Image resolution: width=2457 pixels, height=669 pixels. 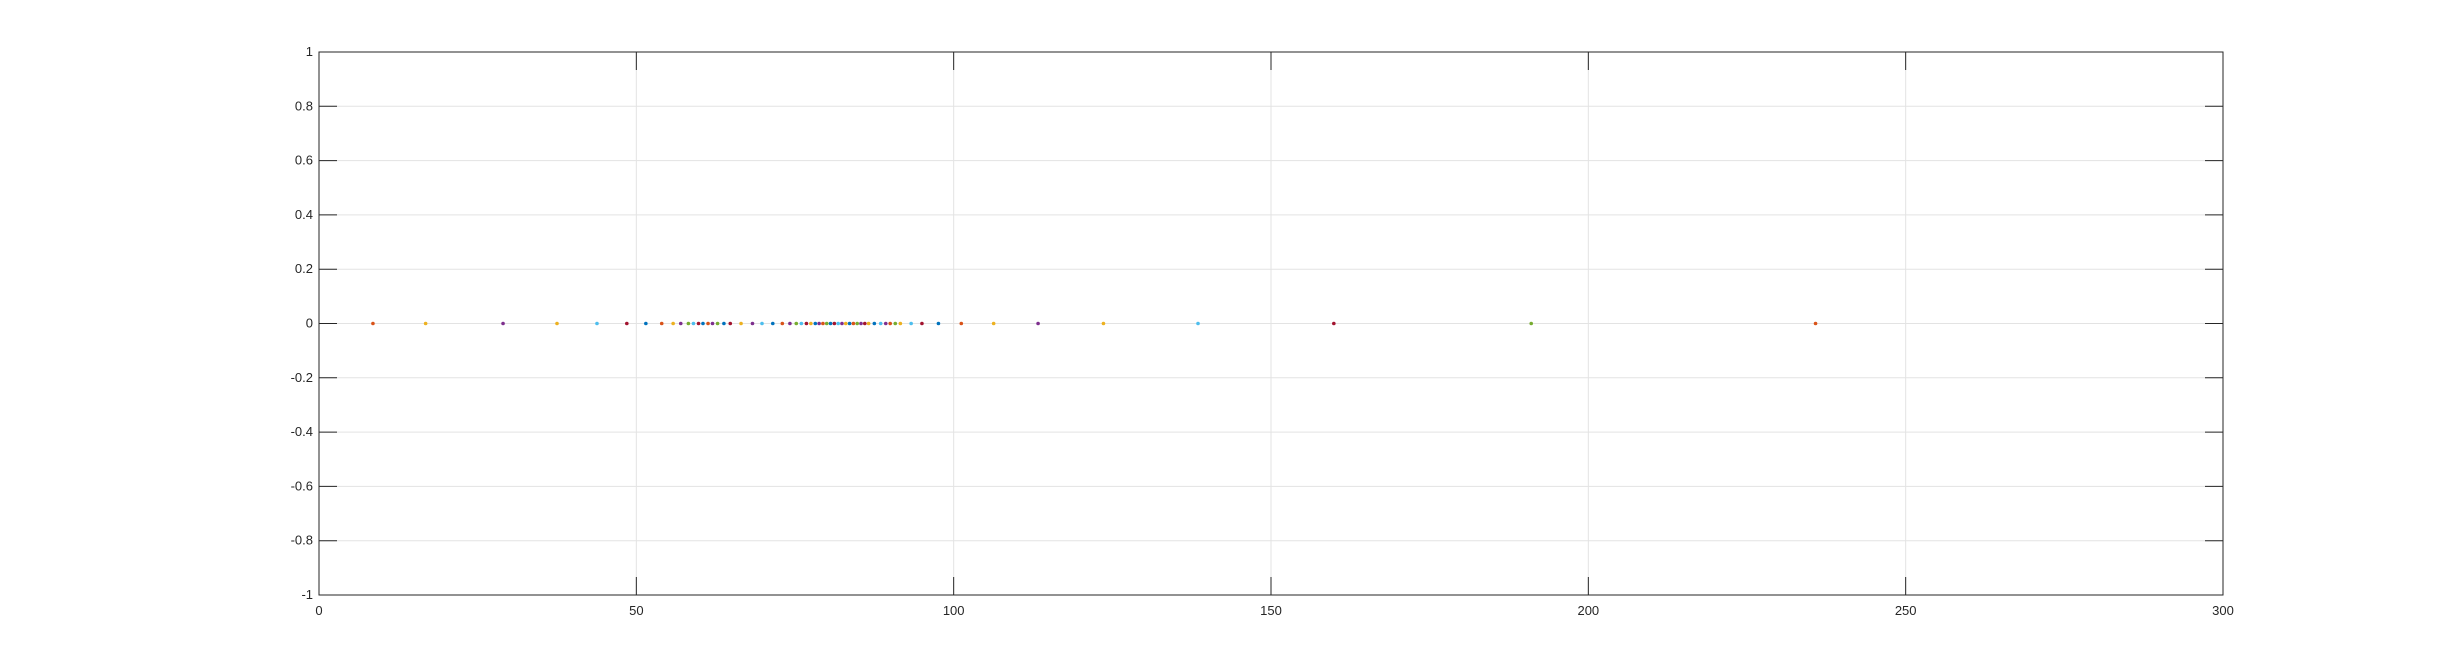 What do you see at coordinates (307, 594) in the screenshot?
I see `y-tick-label: -1` at bounding box center [307, 594].